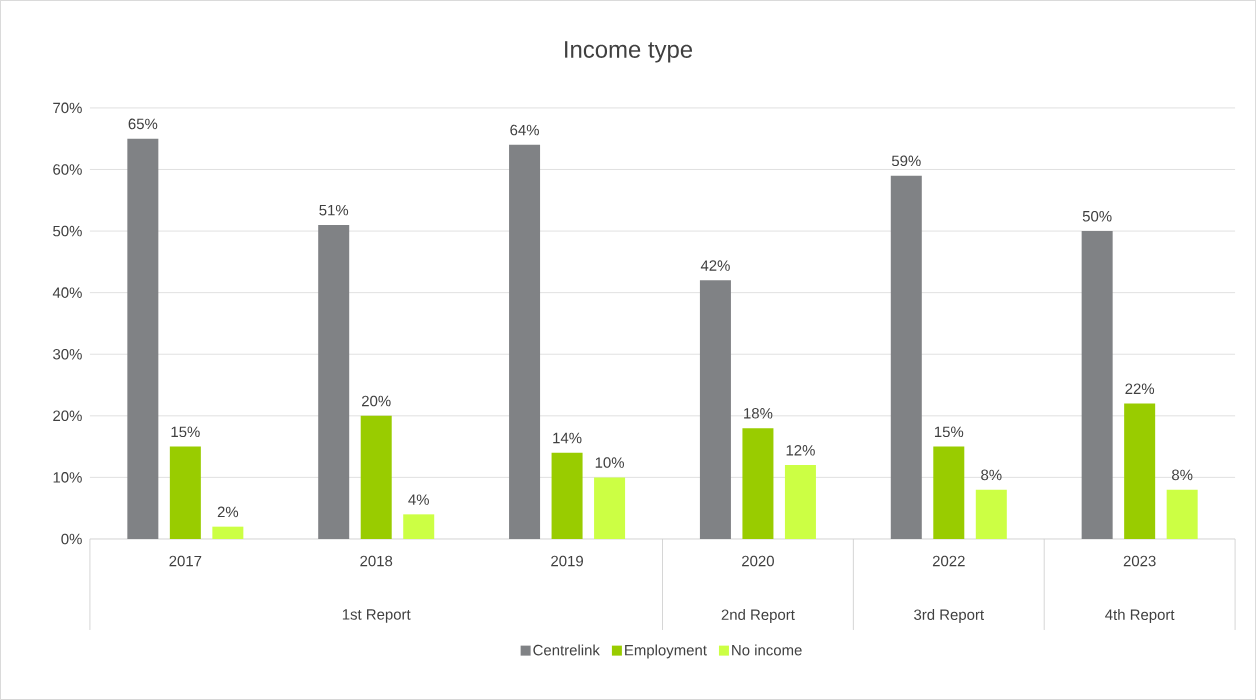  What do you see at coordinates (566, 650) in the screenshot?
I see `legend-label: Centrelink` at bounding box center [566, 650].